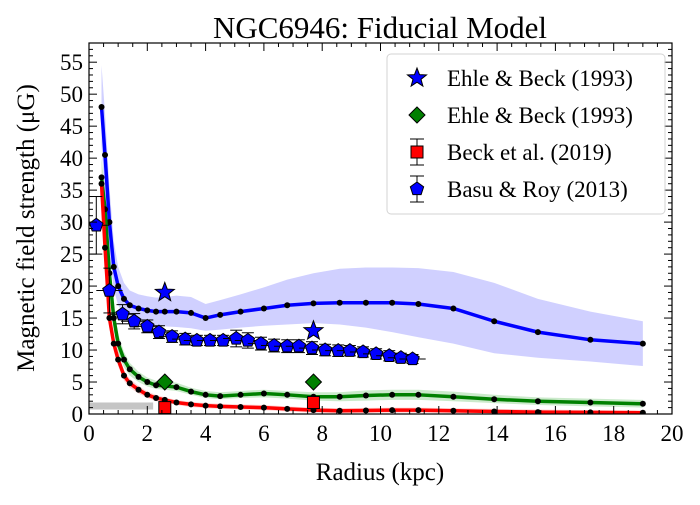 Image resolution: width=700 pixels, height=505 pixels. Describe the element at coordinates (71, 126) in the screenshot. I see `y-tick-label: 45` at that location.